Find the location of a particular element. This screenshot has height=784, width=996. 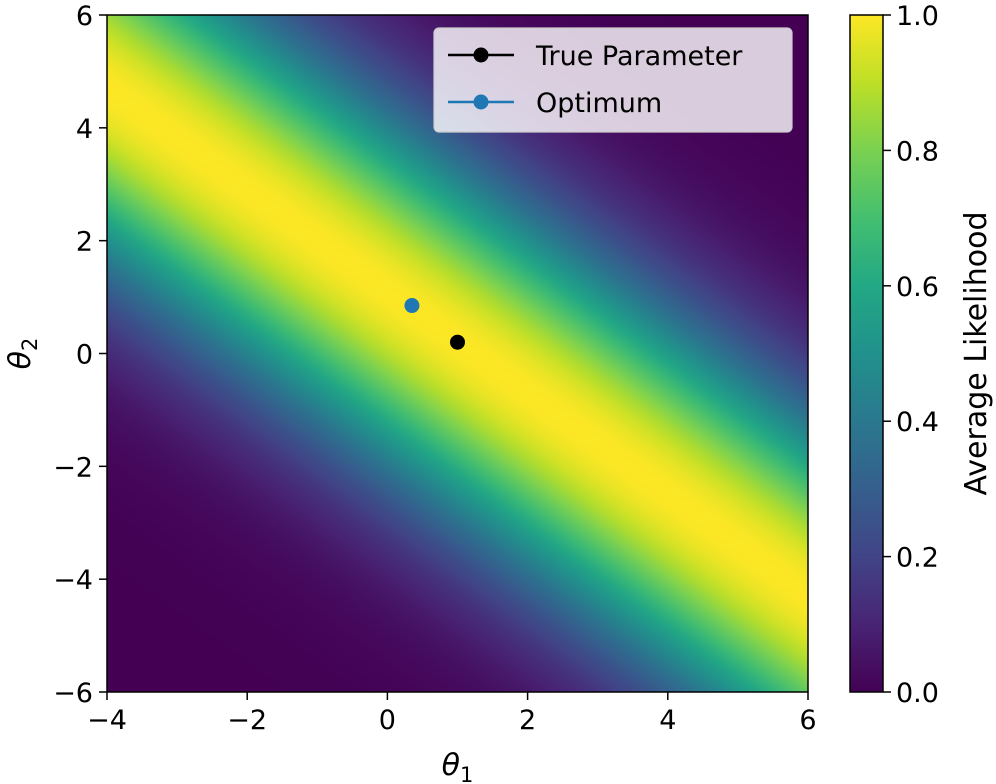

y-axis: −6 −4 −2 0 2 4 6 is located at coordinates (80, 355).